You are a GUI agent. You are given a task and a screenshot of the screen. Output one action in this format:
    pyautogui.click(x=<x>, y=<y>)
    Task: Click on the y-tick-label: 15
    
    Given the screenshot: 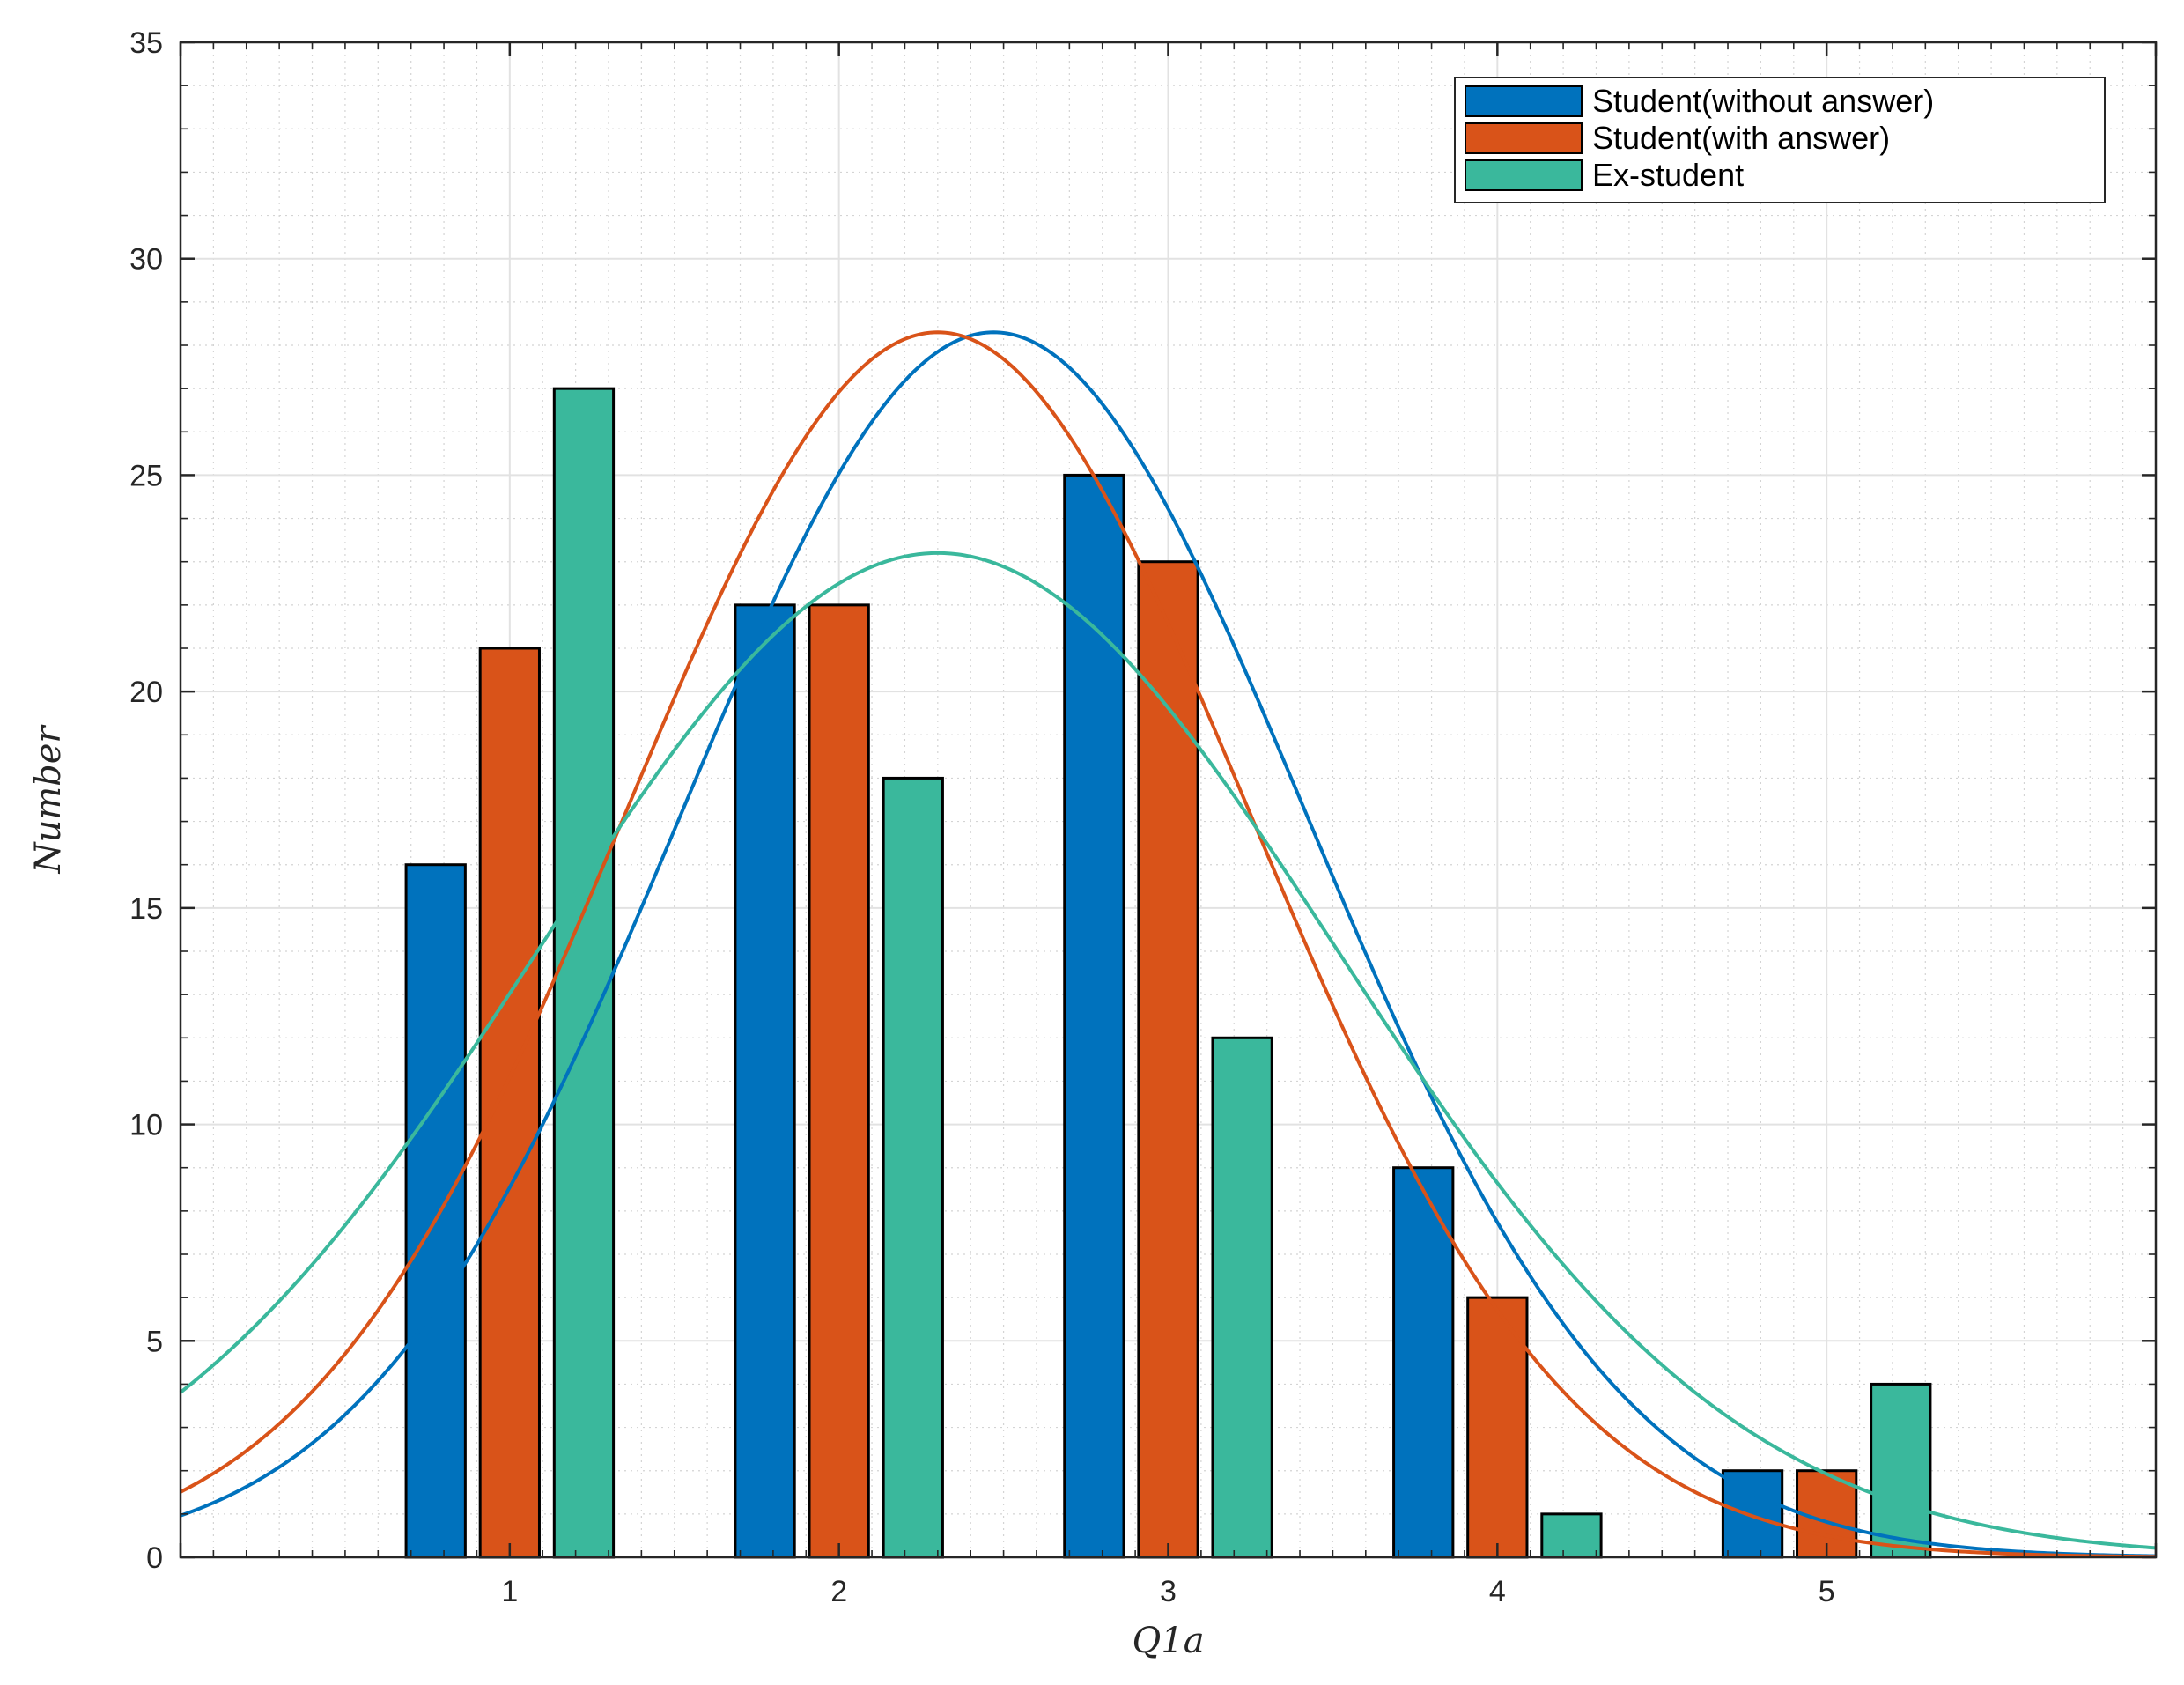 What is the action you would take?
    pyautogui.click(x=146, y=909)
    